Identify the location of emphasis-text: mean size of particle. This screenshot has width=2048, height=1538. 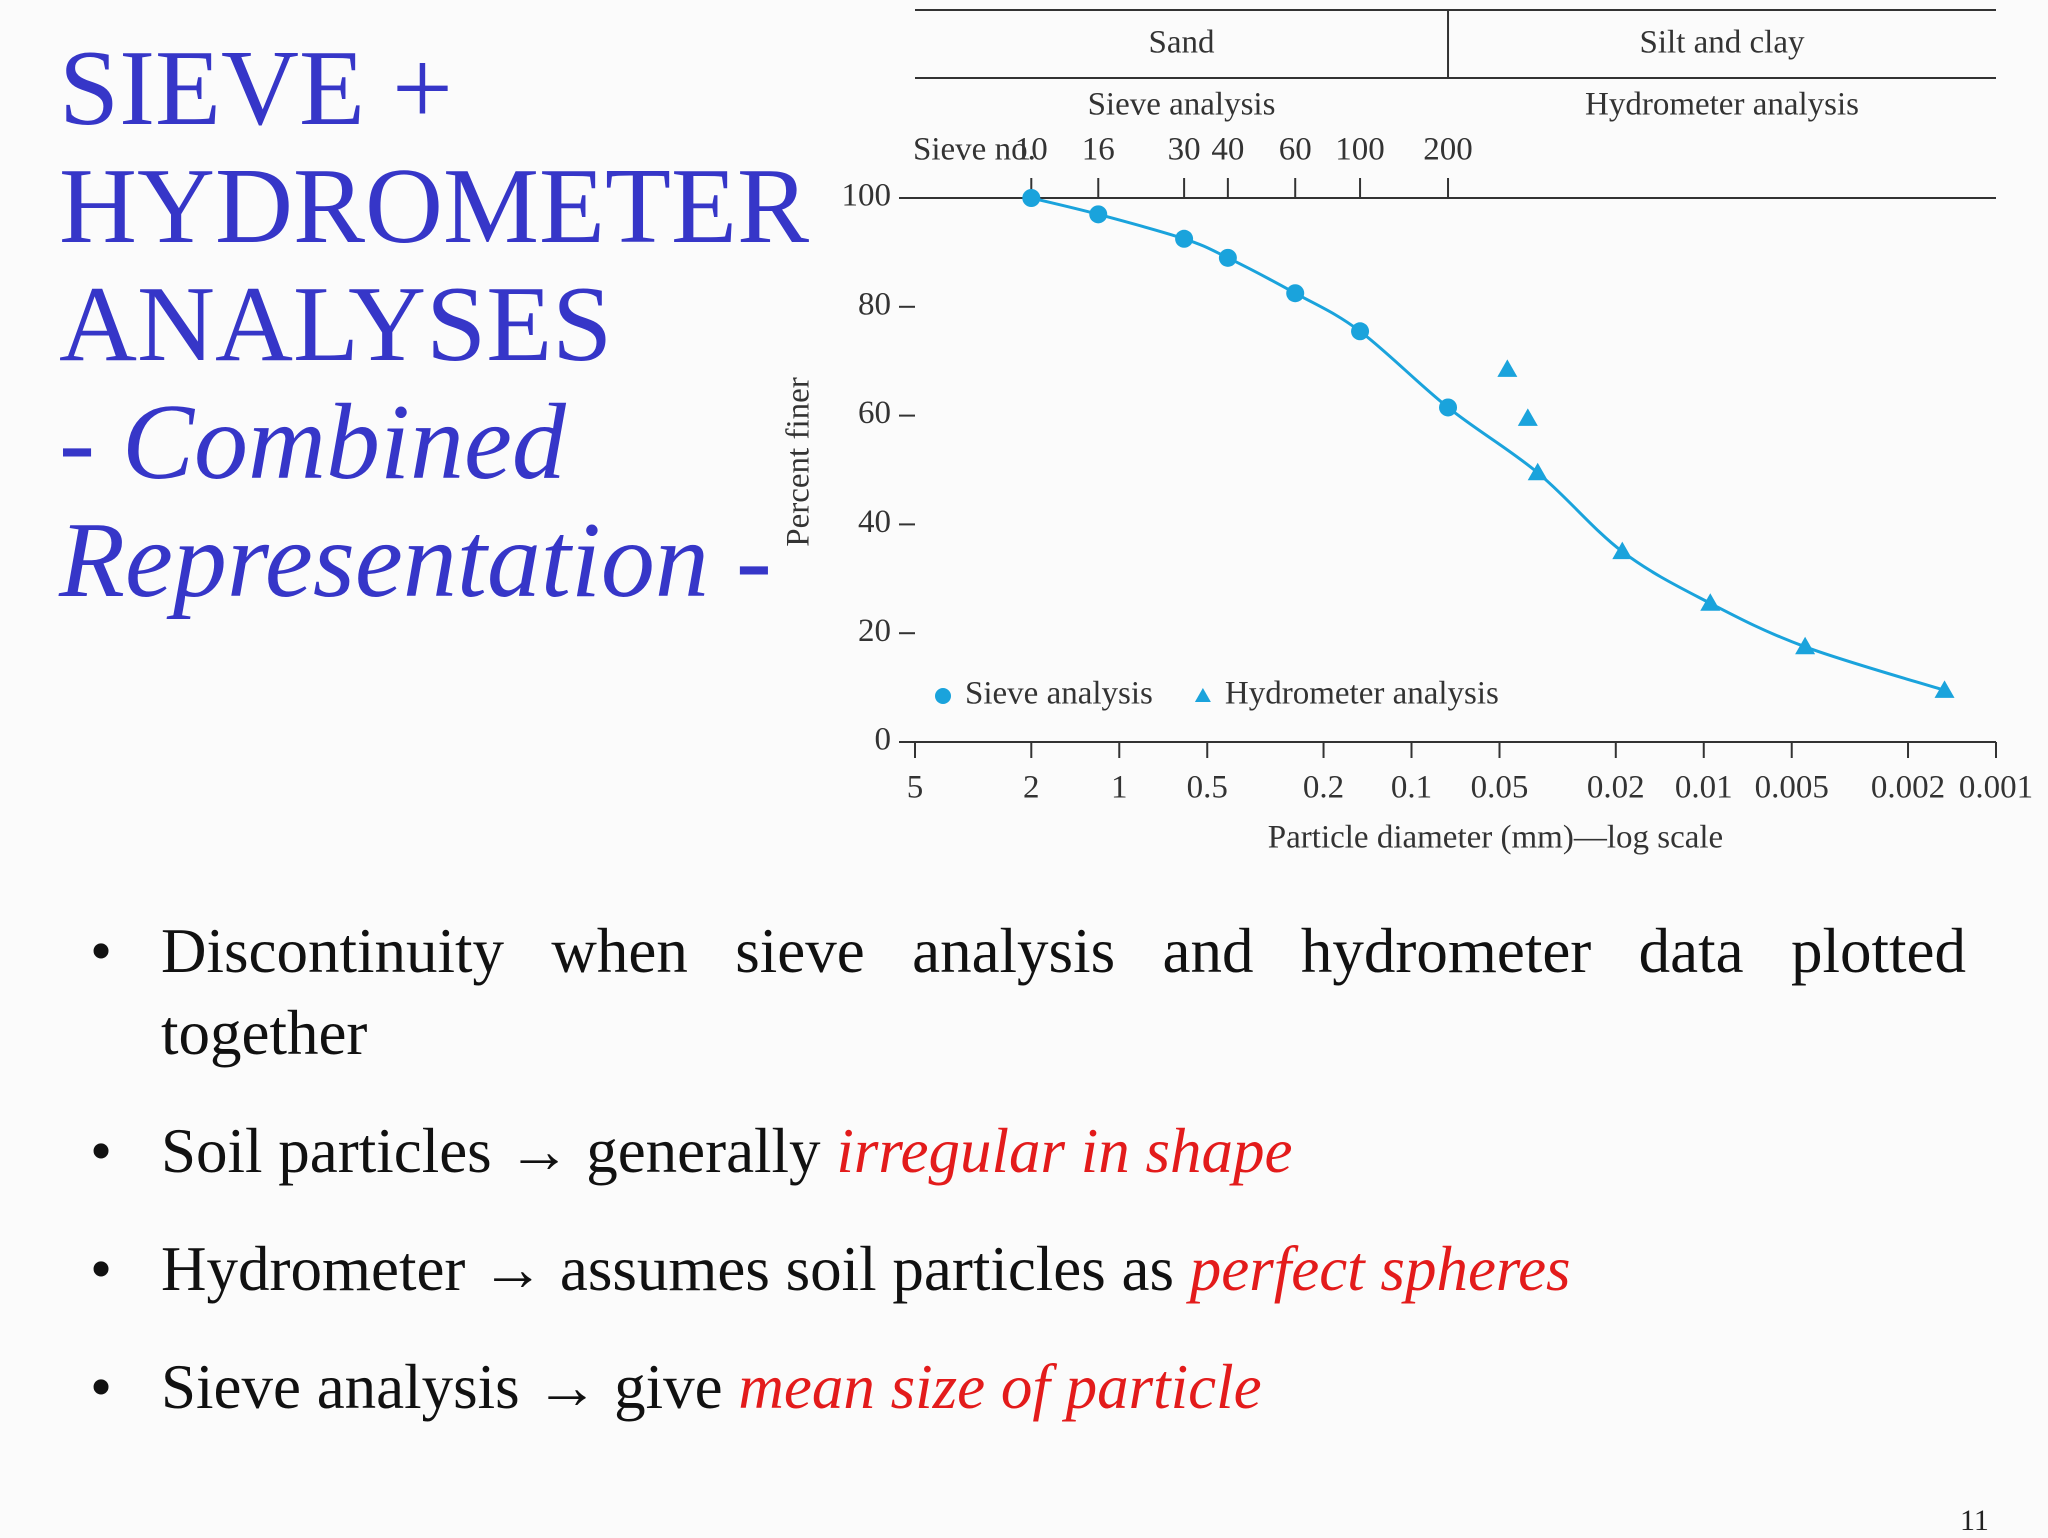
(1000, 1387).